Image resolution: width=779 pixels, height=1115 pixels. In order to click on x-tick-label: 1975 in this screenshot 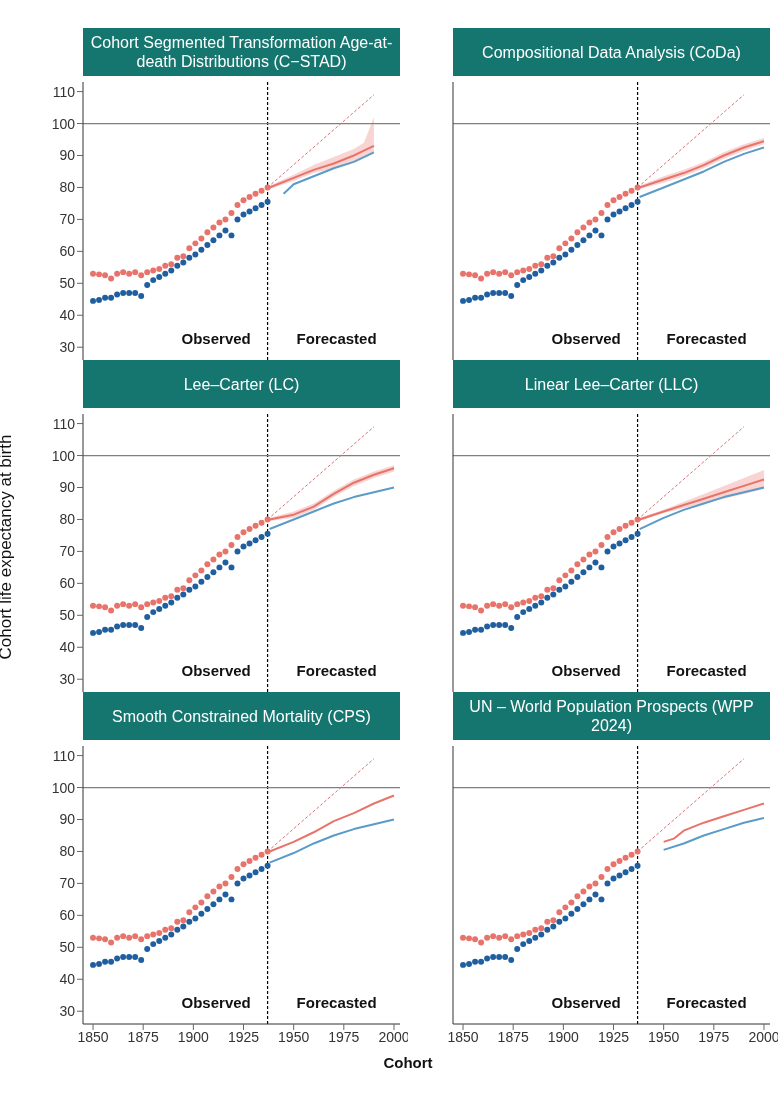, I will do `click(714, 1036)`.